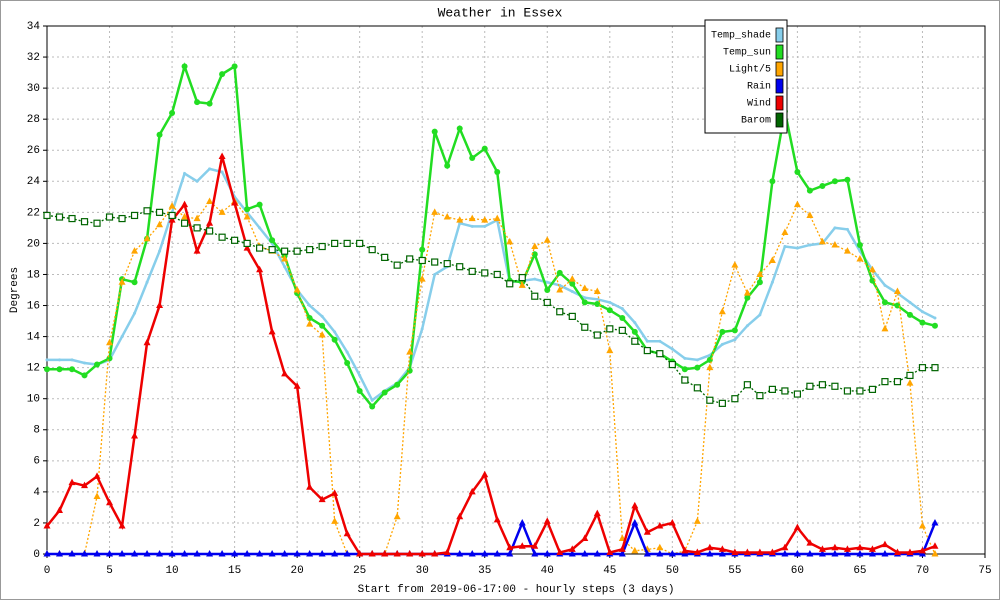 The image size is (1000, 600). Describe the element at coordinates (234, 571) in the screenshot. I see `x-tick-label: 15` at that location.